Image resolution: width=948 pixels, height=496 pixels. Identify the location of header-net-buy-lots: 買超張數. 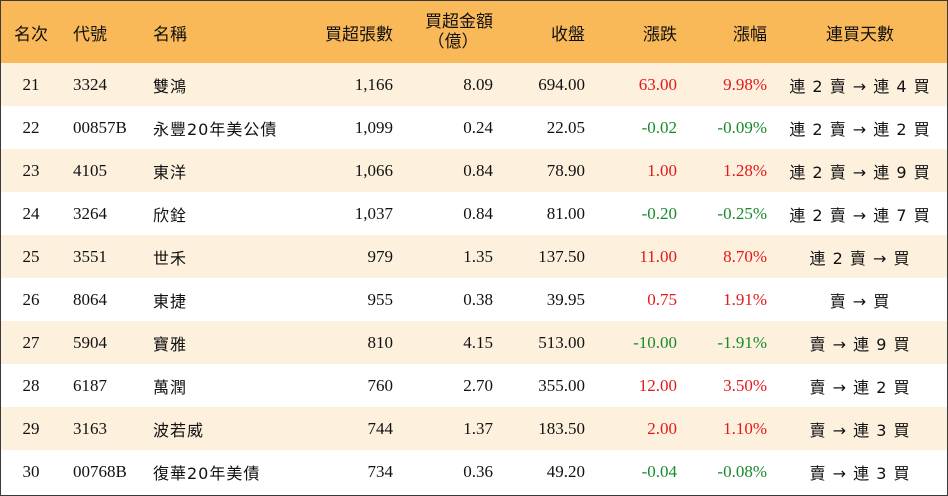
(359, 34).